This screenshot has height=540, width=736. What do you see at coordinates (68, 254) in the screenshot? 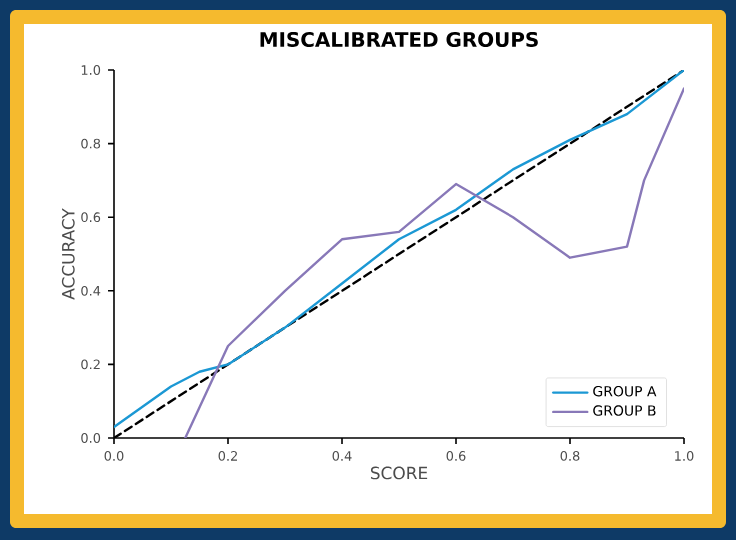
I see `y-axis-title: ACCURACY` at bounding box center [68, 254].